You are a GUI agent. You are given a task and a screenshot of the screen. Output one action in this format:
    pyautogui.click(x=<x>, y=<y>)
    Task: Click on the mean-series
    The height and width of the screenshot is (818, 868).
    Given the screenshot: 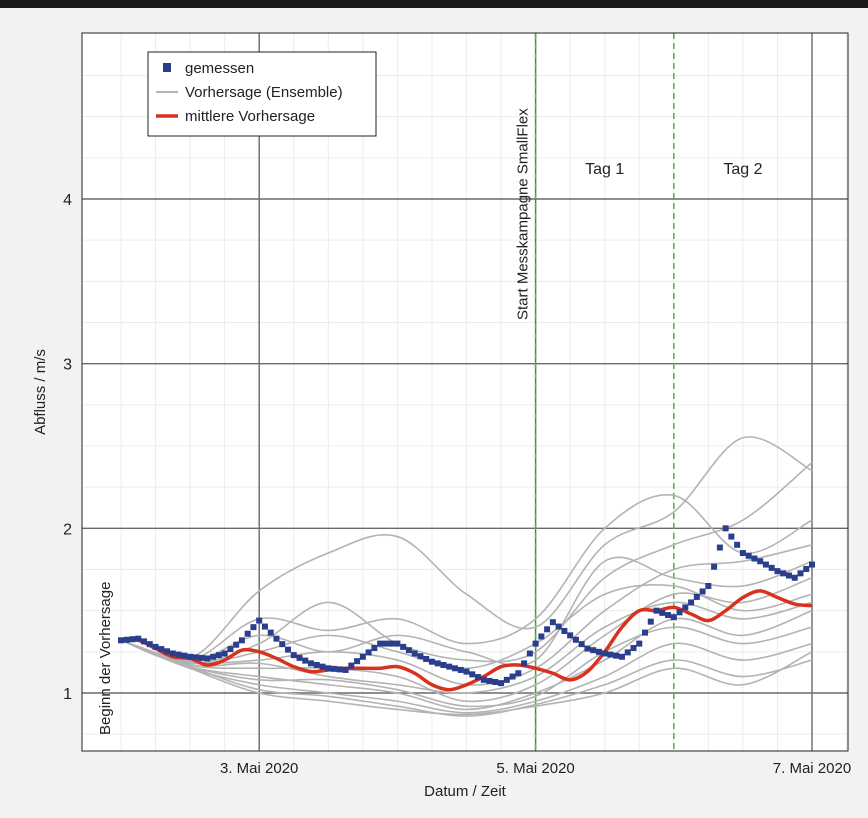 What is the action you would take?
    pyautogui.click(x=466, y=640)
    